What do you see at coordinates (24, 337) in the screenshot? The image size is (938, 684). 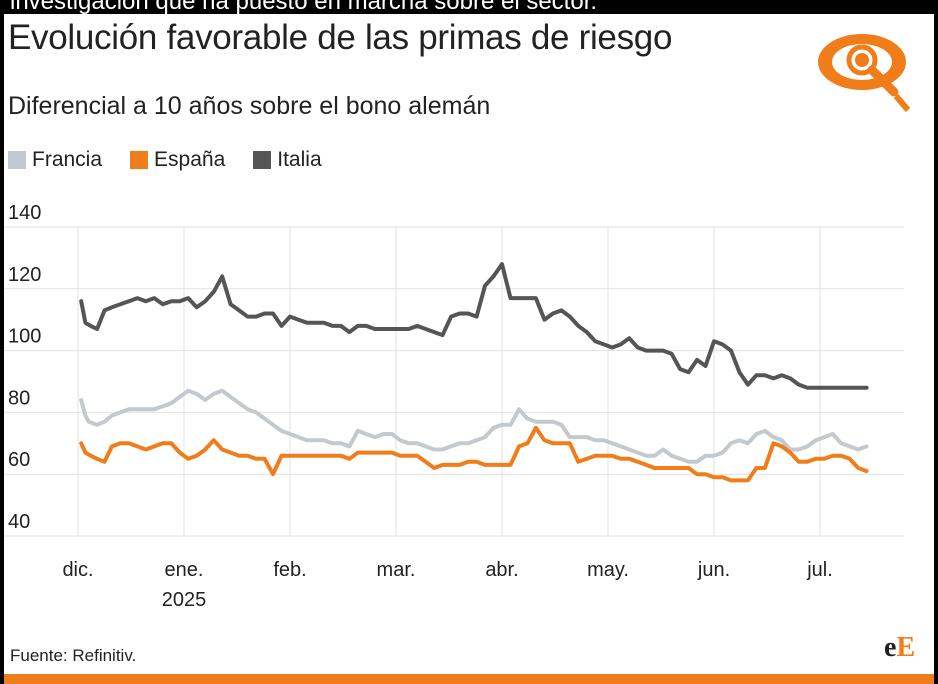 I see `y-tick-label: 100` at bounding box center [24, 337].